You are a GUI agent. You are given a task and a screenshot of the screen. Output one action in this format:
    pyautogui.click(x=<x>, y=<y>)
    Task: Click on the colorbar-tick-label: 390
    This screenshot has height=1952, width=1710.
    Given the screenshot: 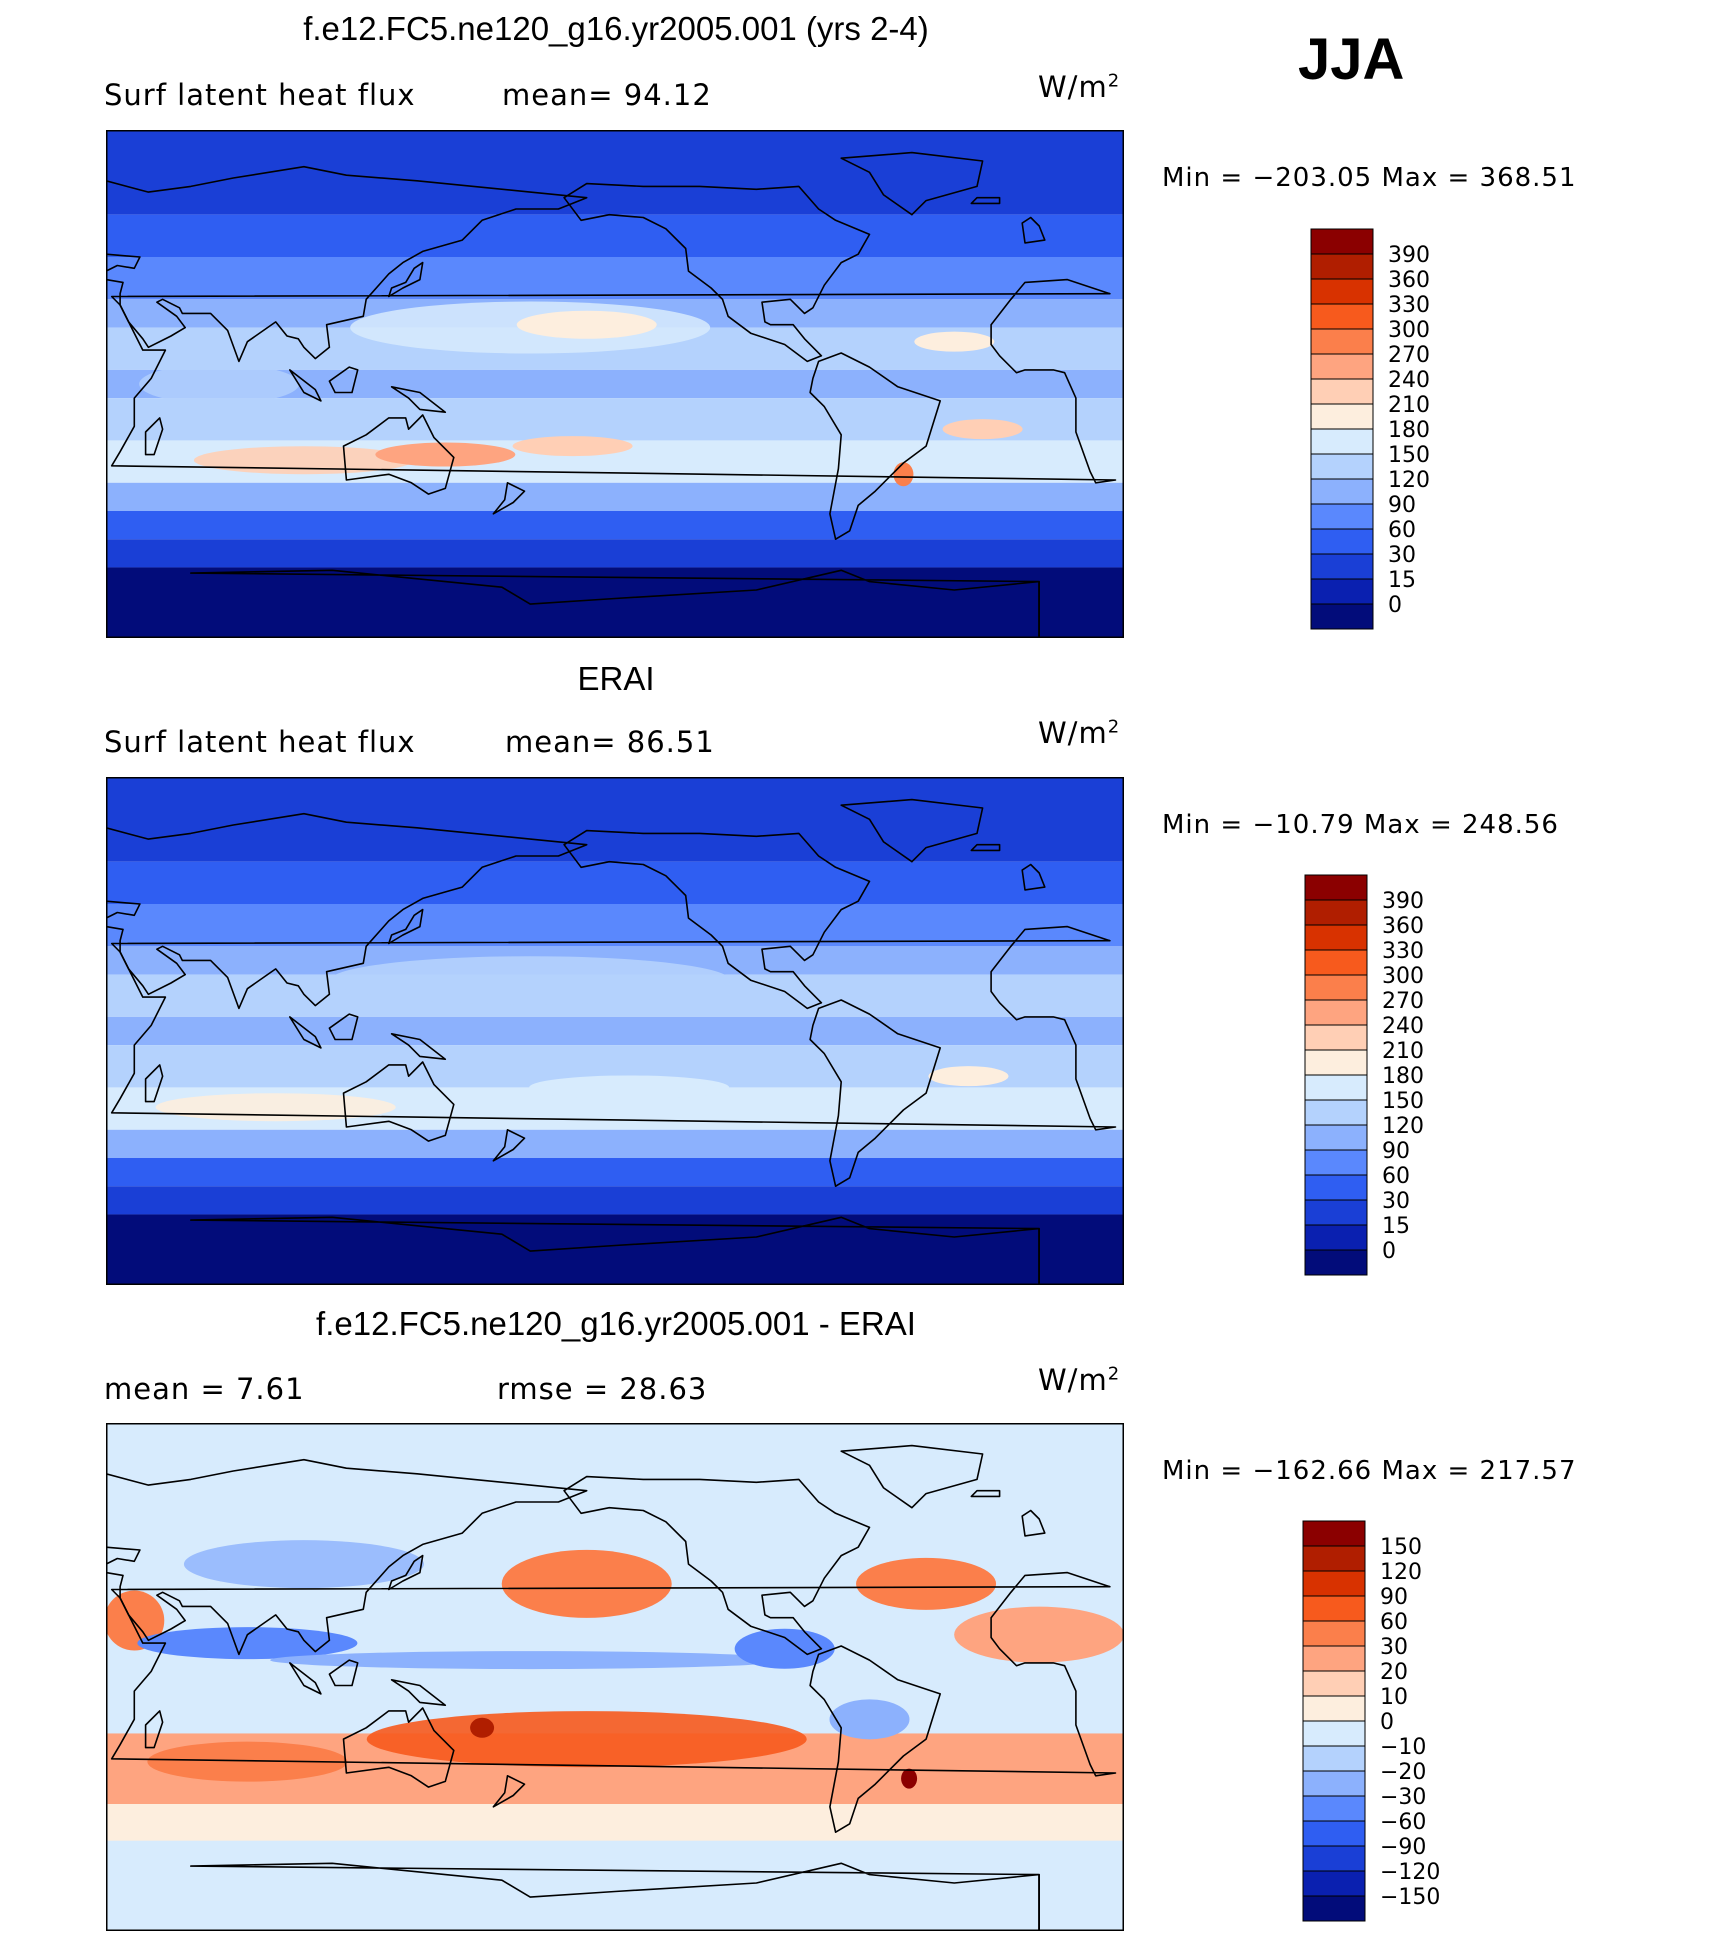 What is the action you would take?
    pyautogui.click(x=1409, y=255)
    